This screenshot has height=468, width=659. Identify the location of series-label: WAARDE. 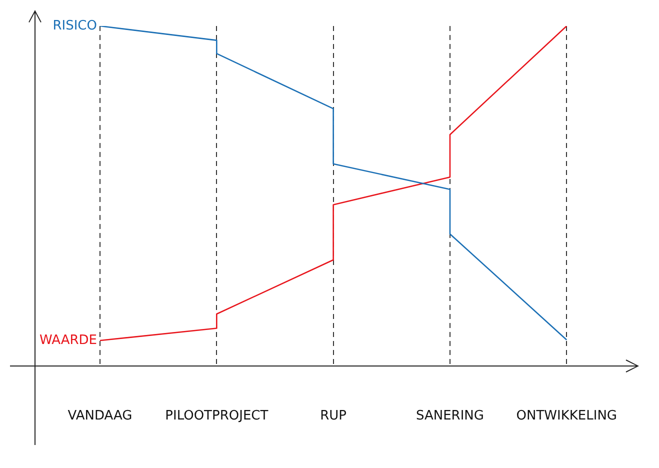
(68, 340).